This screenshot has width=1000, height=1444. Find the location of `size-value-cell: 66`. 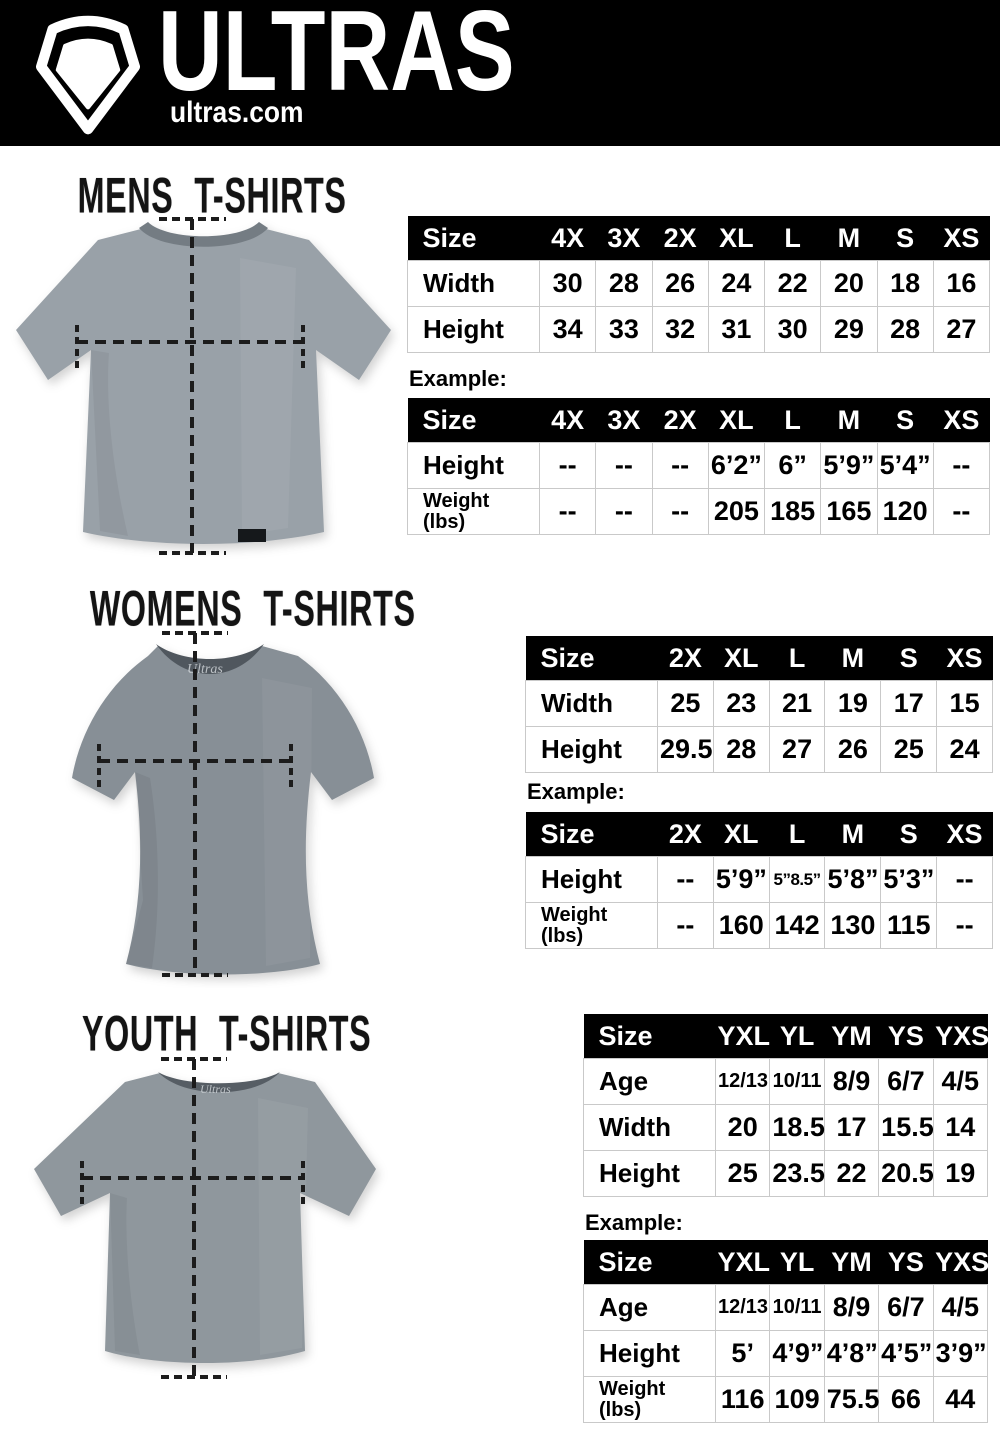

size-value-cell: 66 is located at coordinates (906, 1399).